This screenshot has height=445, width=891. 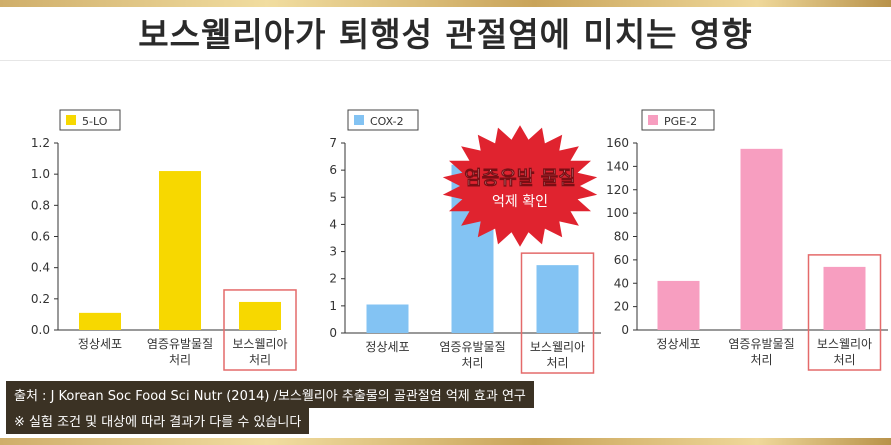 I want to click on legend-label-1: COX-2, so click(x=387, y=121).